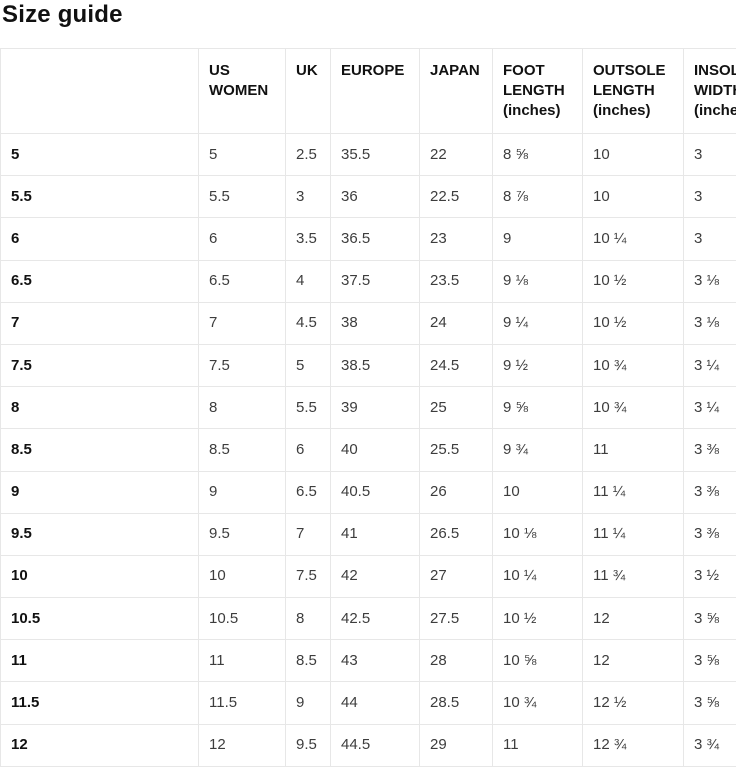 The image size is (736, 771). I want to click on cell-size: 5.5, so click(99, 197).